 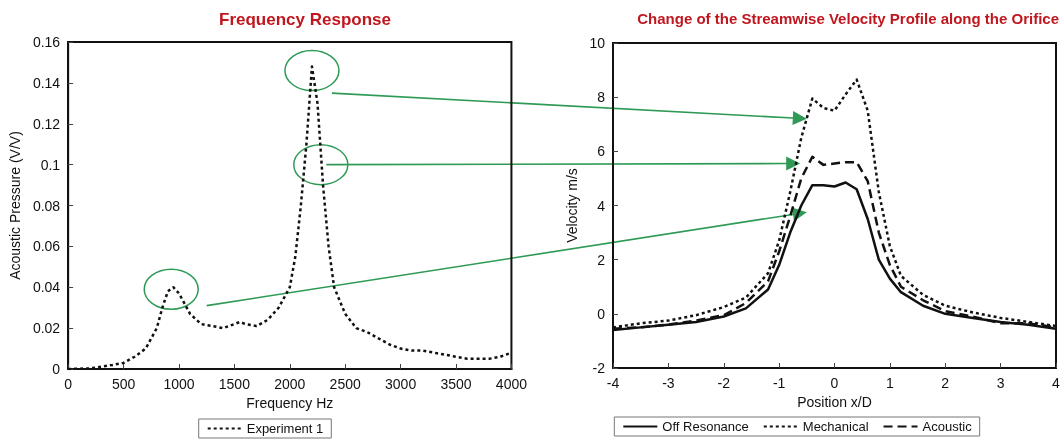 What do you see at coordinates (123, 384) in the screenshot?
I see `x-tick-label: 500` at bounding box center [123, 384].